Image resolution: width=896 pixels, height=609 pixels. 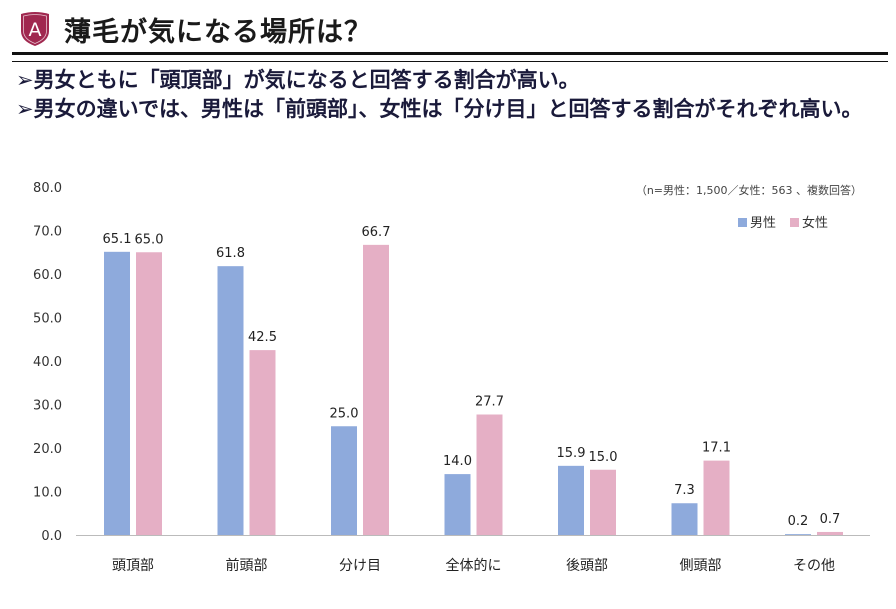 I want to click on data-label: 0.2, so click(x=798, y=521).